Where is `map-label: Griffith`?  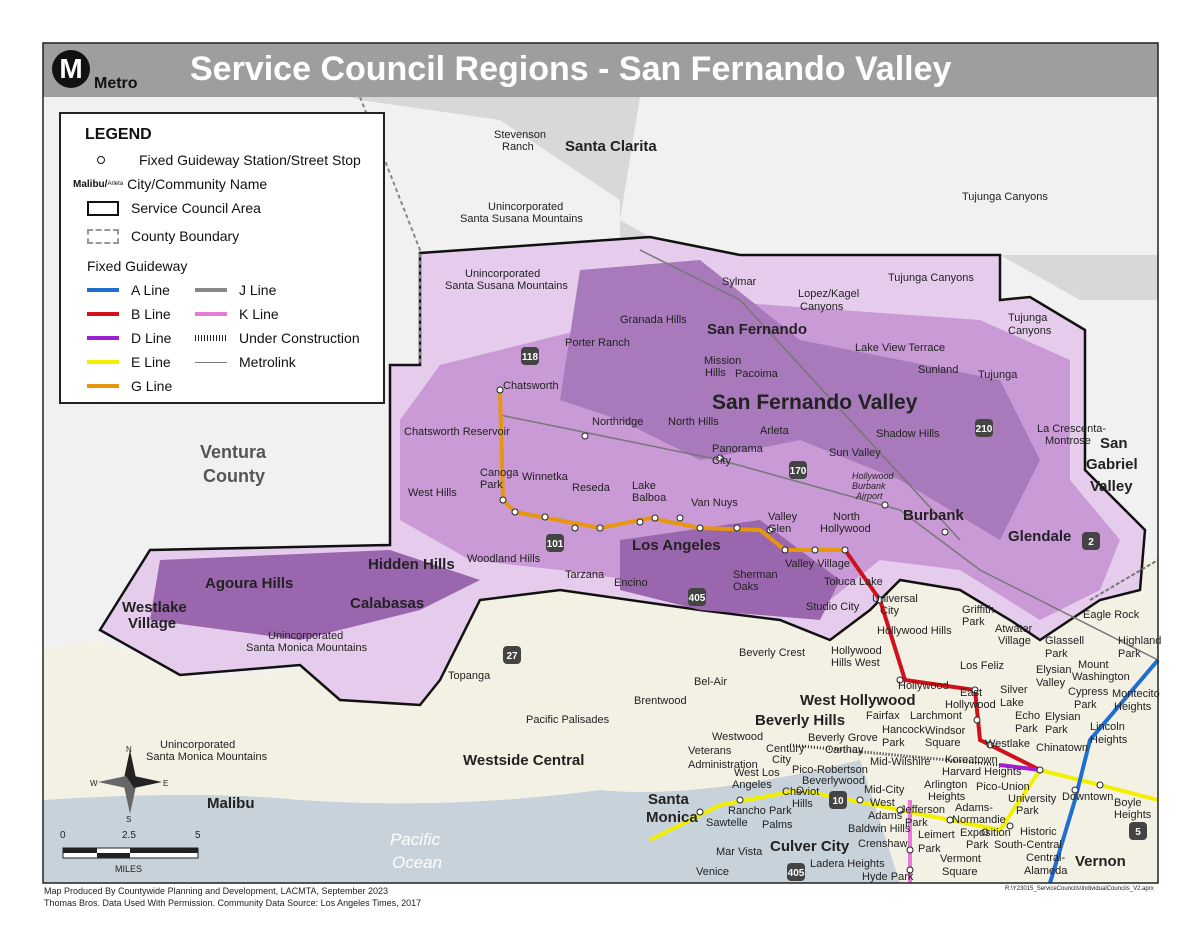
map-label: Griffith is located at coordinates (978, 610).